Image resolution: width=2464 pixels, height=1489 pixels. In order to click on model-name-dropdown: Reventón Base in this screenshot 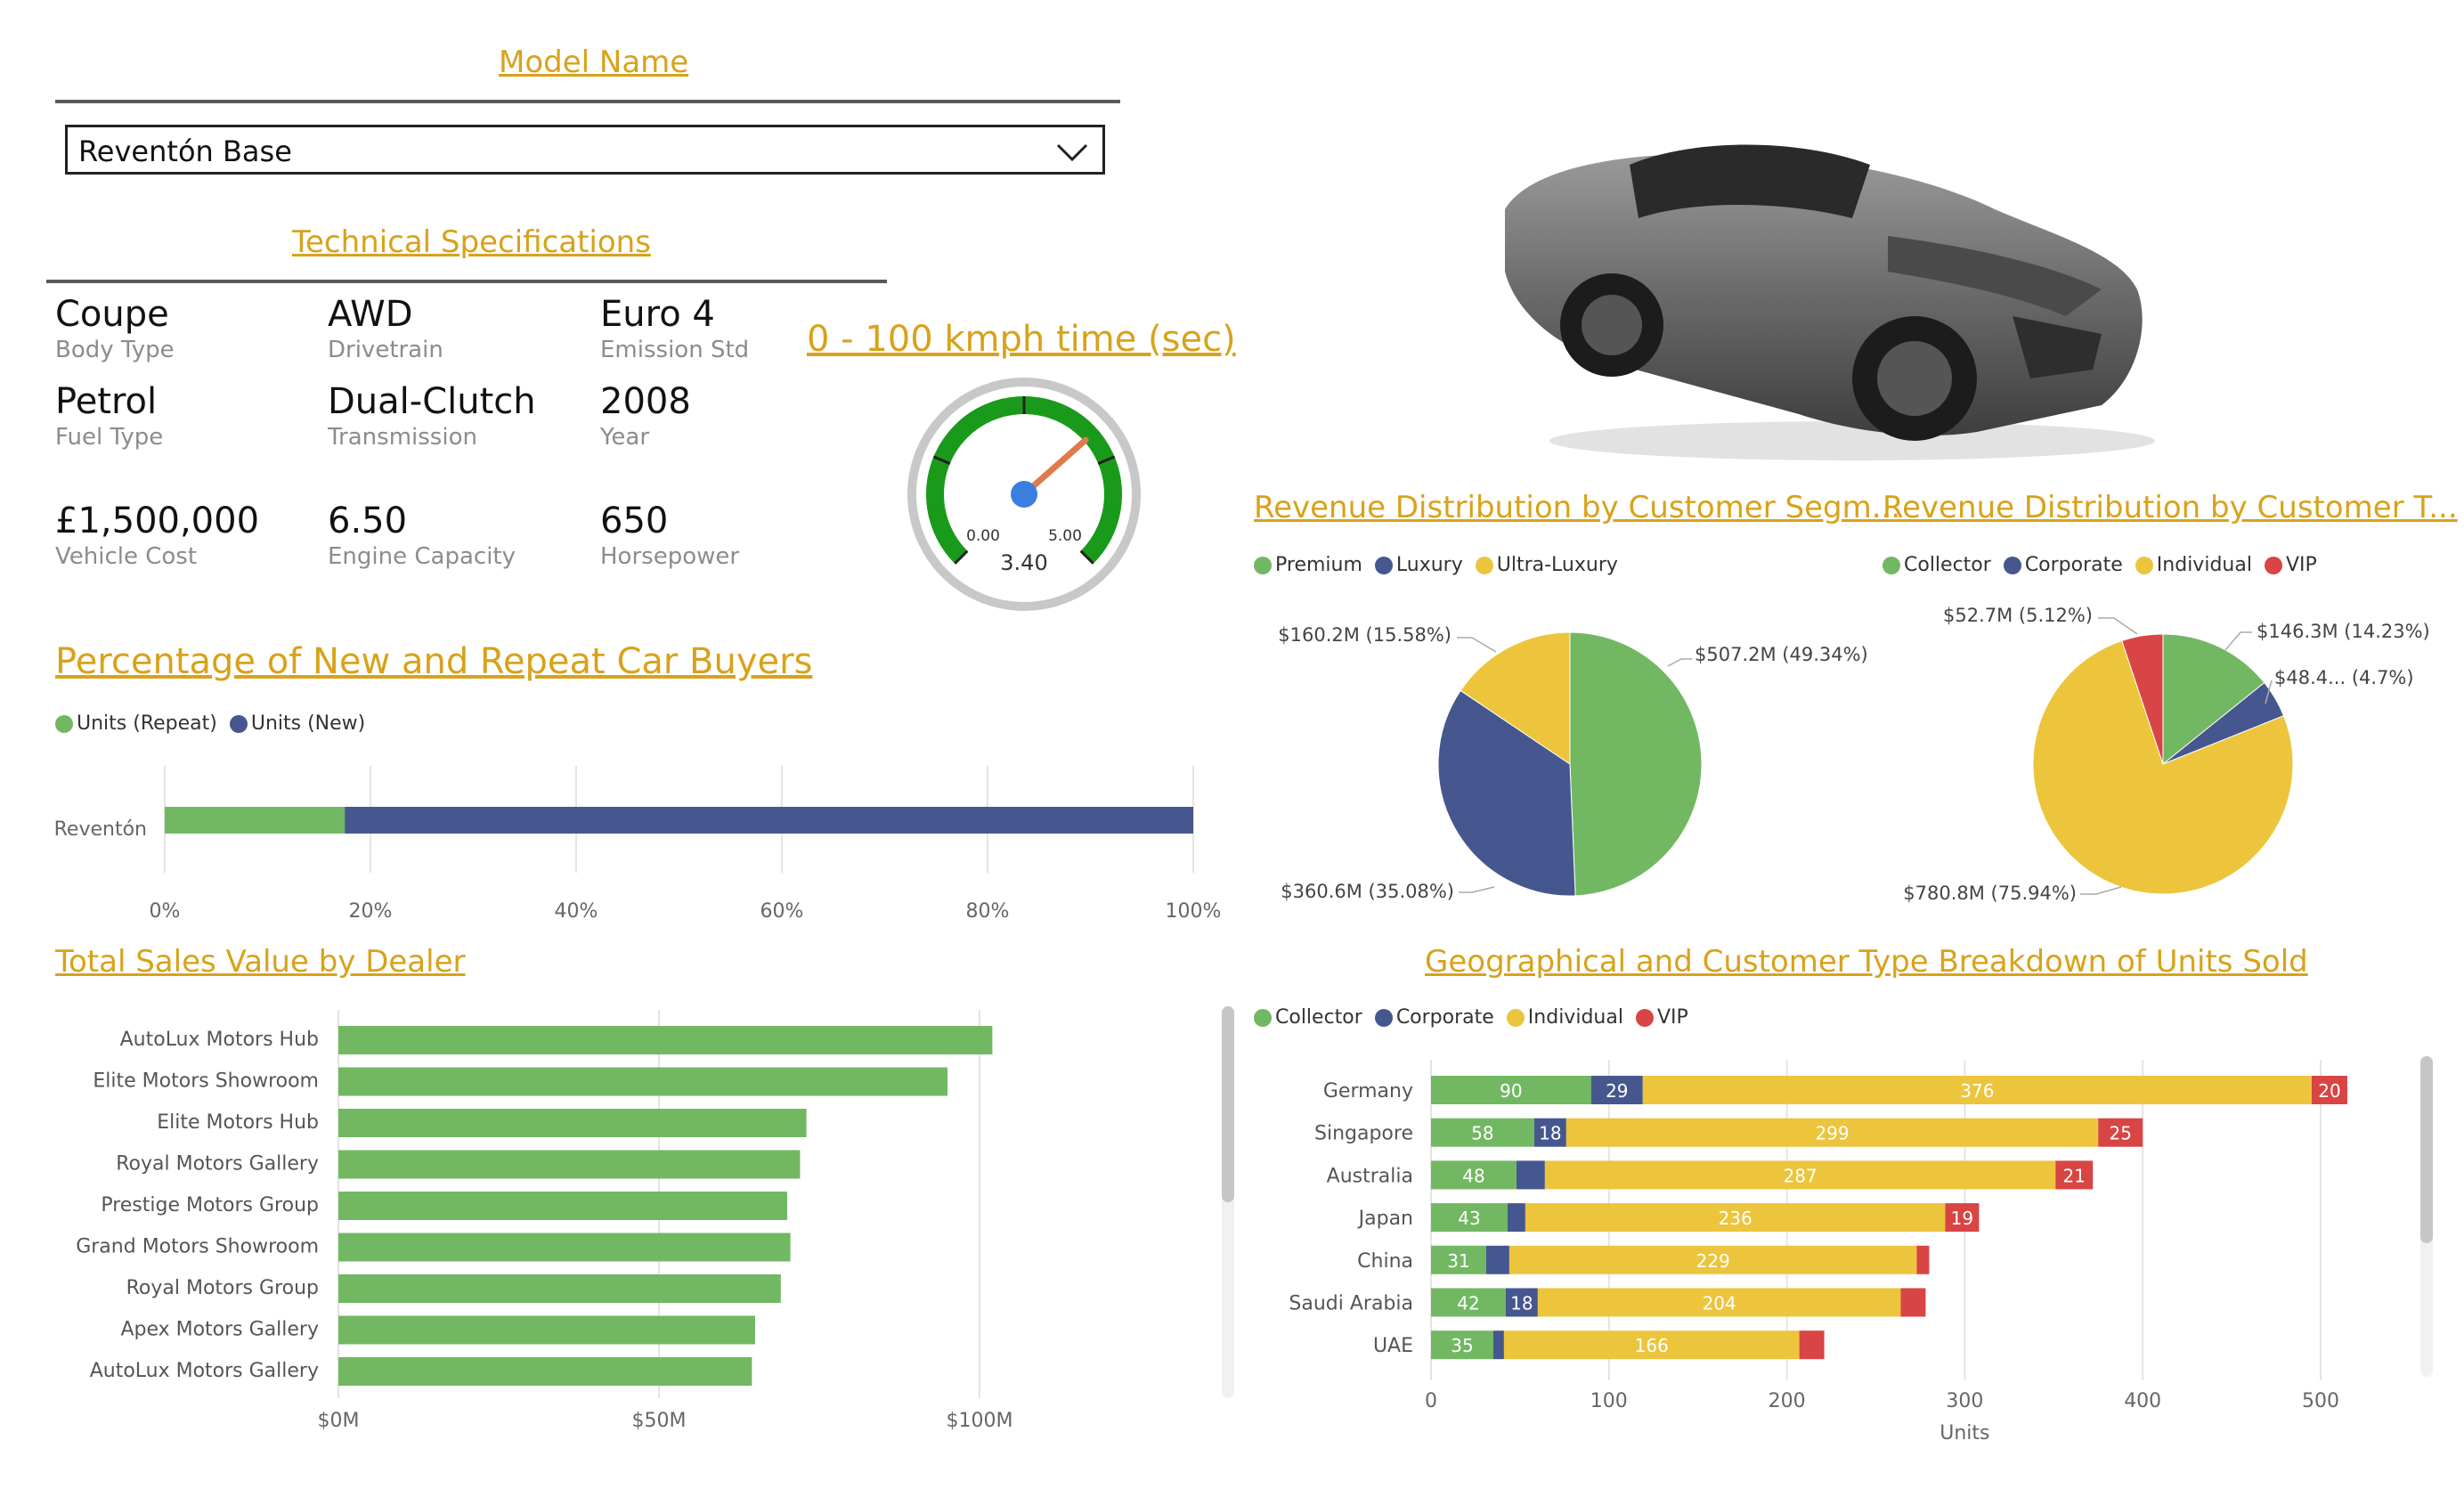, I will do `click(585, 150)`.